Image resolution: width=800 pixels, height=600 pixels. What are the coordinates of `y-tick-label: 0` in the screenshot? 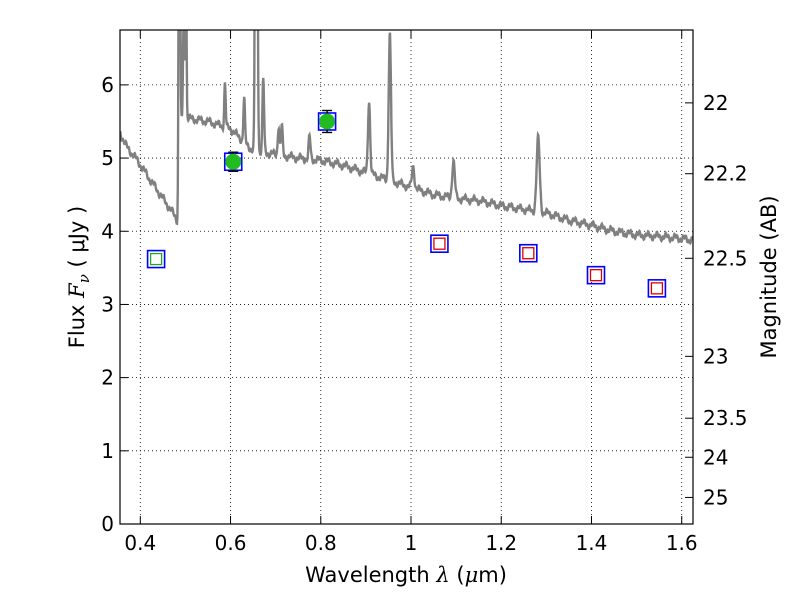 It's located at (107, 524).